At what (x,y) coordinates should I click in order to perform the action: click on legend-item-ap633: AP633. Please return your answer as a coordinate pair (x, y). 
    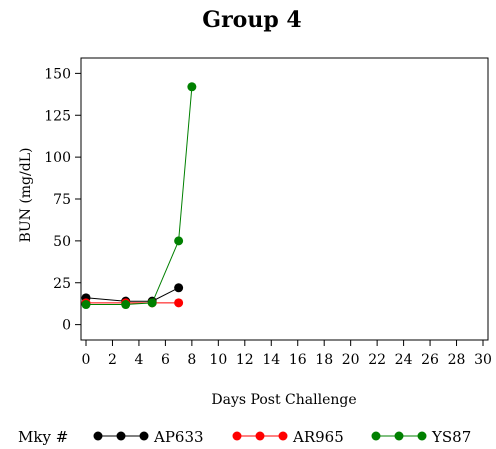
    Looking at the image, I should click on (148, 437).